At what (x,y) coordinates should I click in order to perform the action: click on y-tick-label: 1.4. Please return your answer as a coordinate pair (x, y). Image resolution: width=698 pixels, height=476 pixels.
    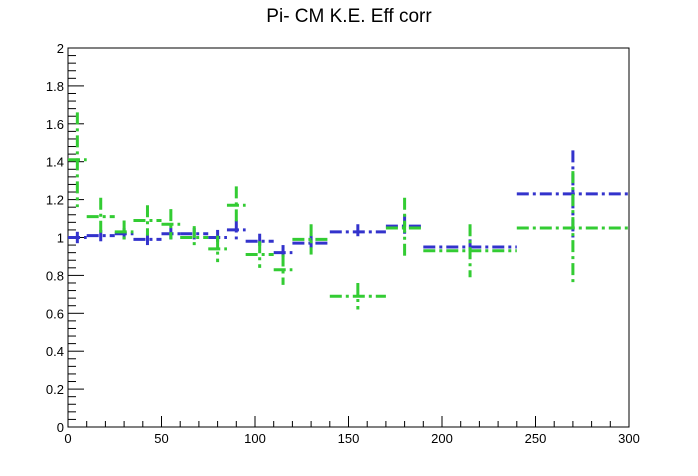
    Looking at the image, I should click on (55, 162).